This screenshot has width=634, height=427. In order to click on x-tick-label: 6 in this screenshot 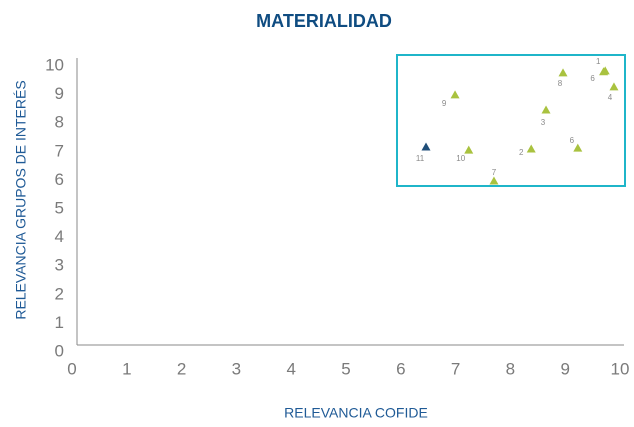, I will do `click(400, 368)`.